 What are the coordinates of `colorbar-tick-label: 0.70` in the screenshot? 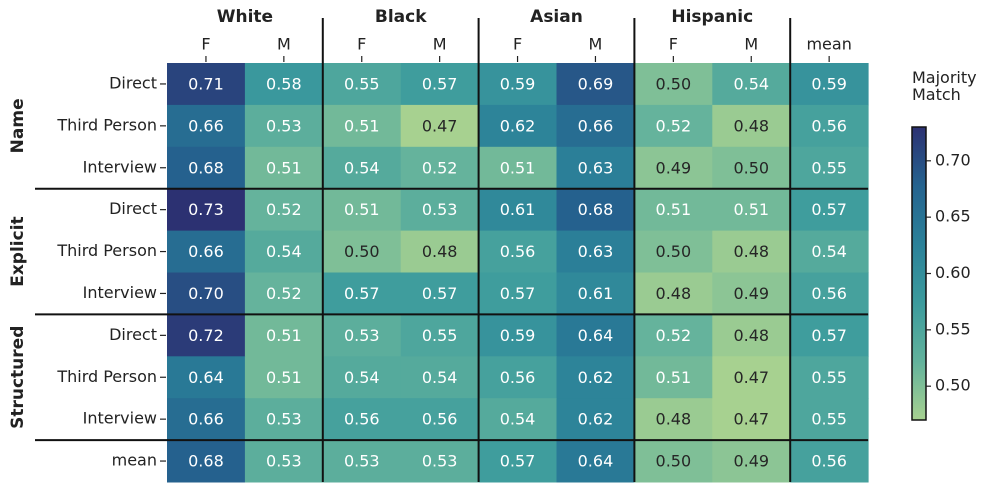 It's located at (953, 159).